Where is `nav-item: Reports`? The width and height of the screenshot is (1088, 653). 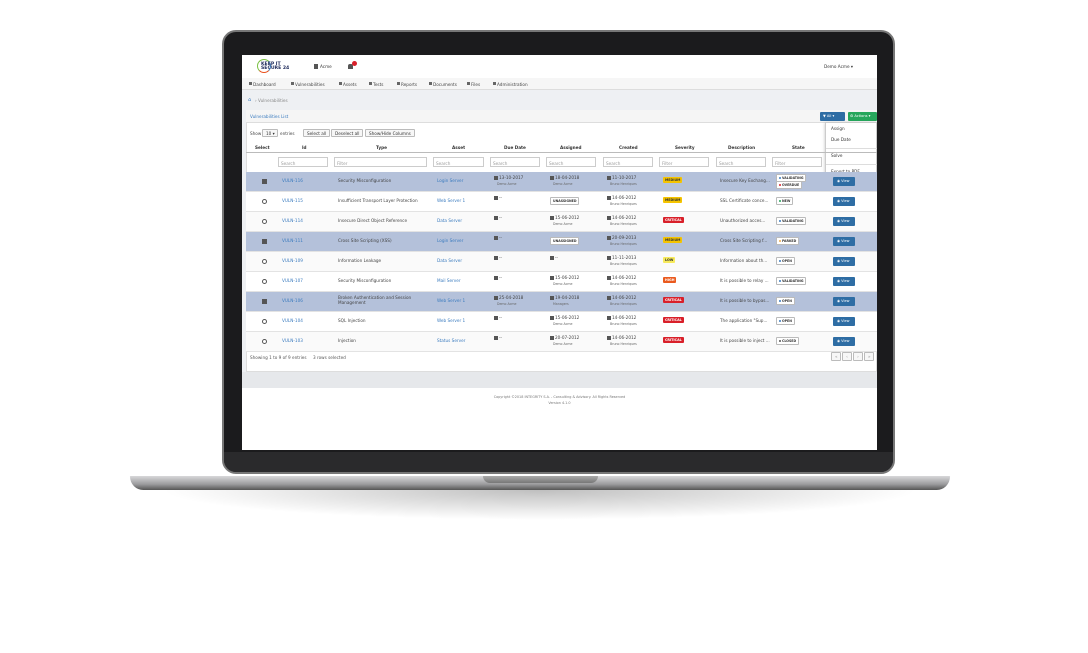
nav-item: Reports is located at coordinates (409, 84).